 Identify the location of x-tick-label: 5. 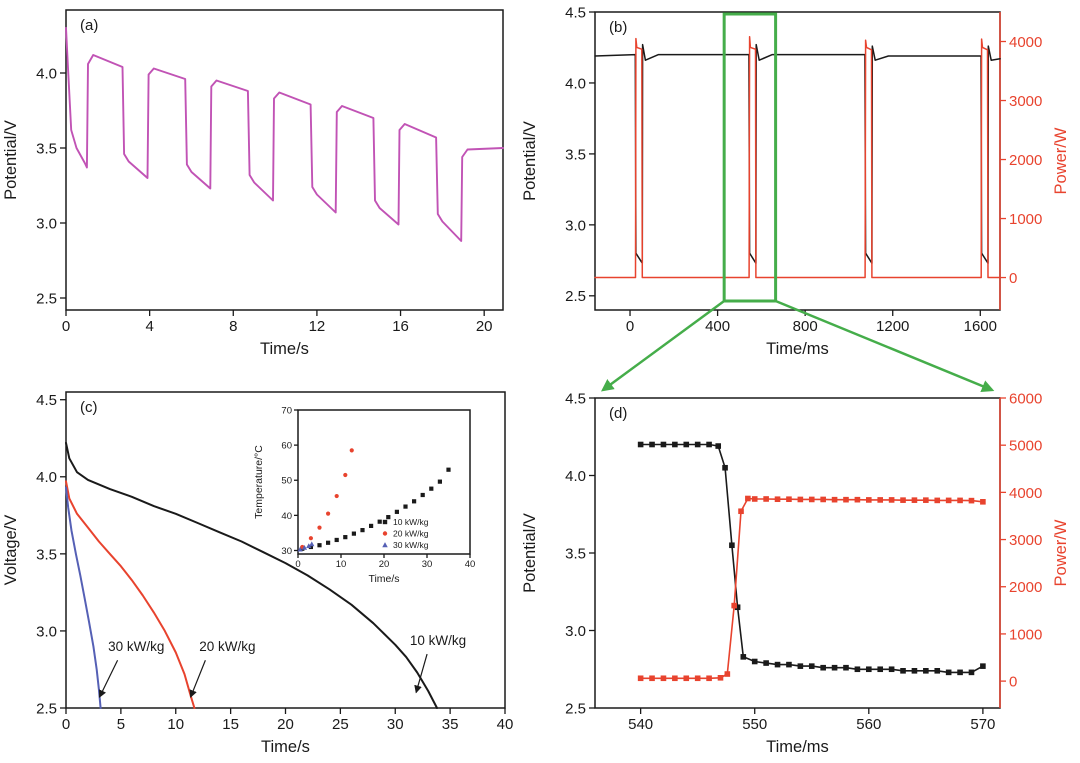
(121, 724).